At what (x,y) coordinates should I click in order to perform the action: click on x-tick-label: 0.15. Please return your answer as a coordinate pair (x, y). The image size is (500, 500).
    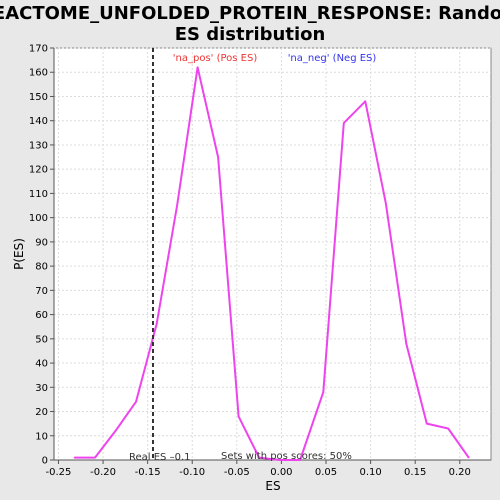
    Looking at the image, I should click on (415, 472).